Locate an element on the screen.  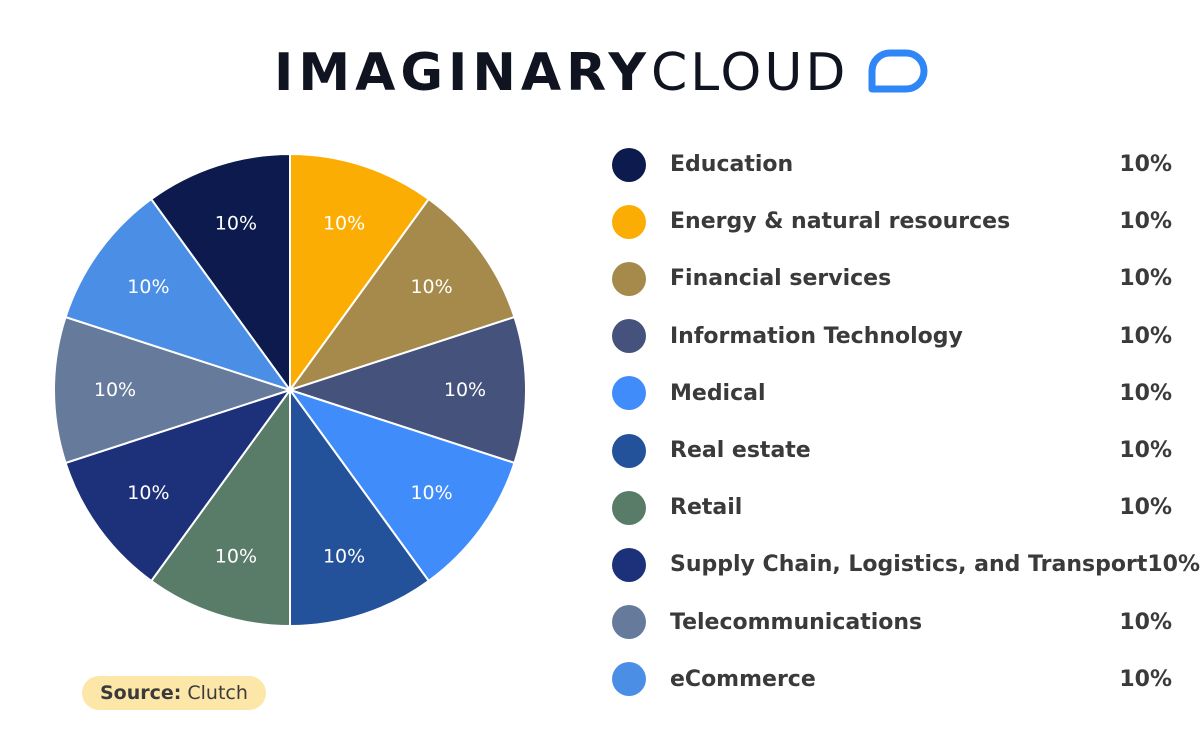
pie-slice-label-telecommunications: 10% is located at coordinates (115, 390).